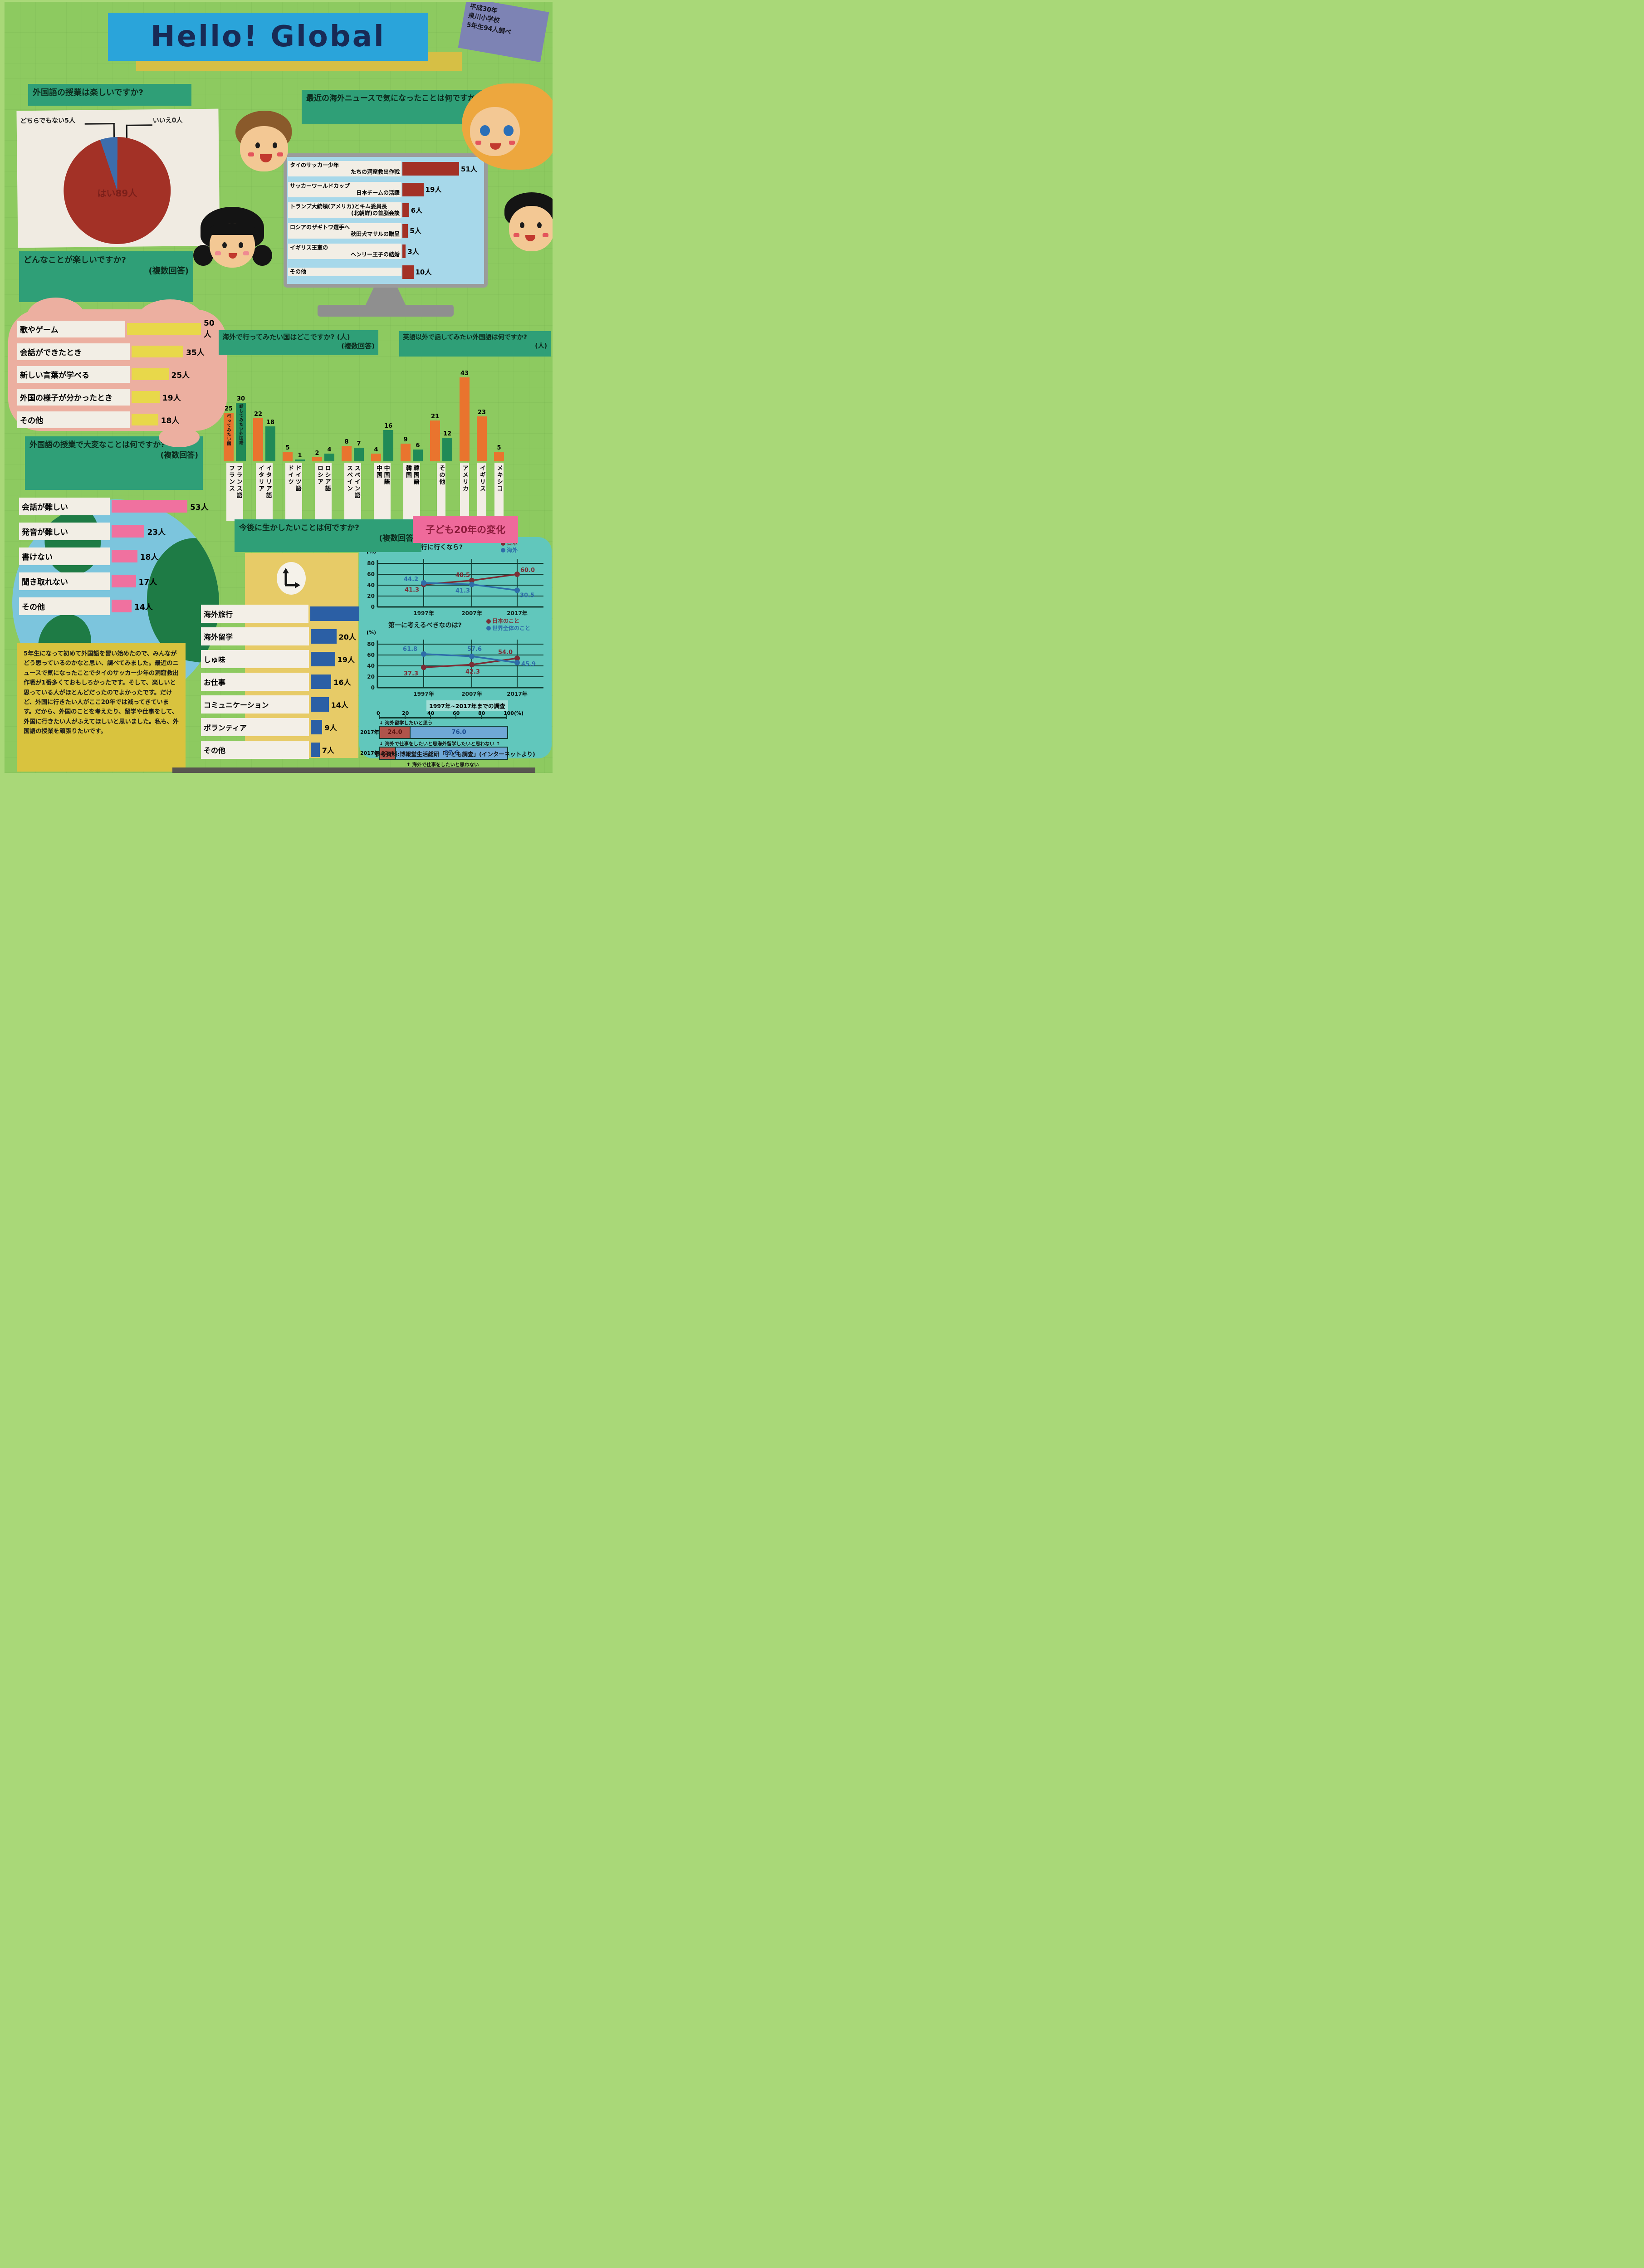 The width and height of the screenshot is (1644, 2268). I want to click on axis-tick: 40, so click(431, 713).